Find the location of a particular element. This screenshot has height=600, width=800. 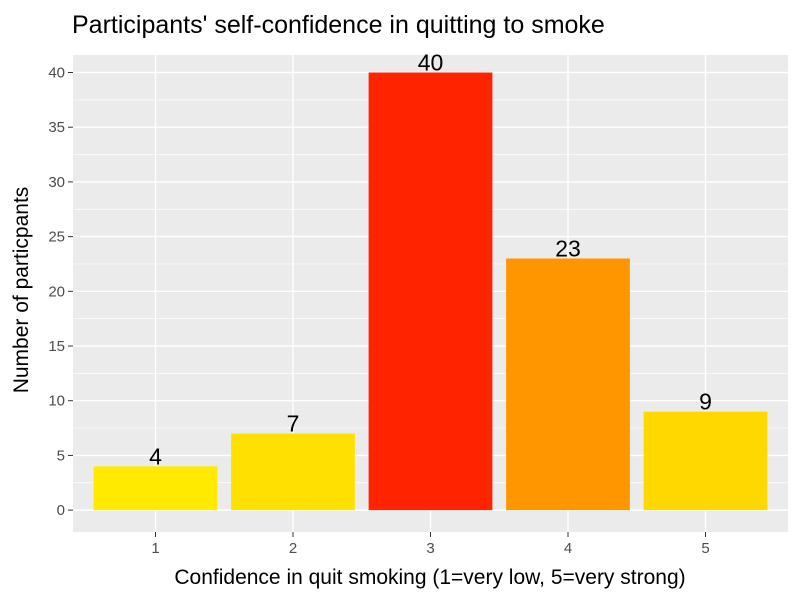

data-label-3: 40 is located at coordinates (431, 63).